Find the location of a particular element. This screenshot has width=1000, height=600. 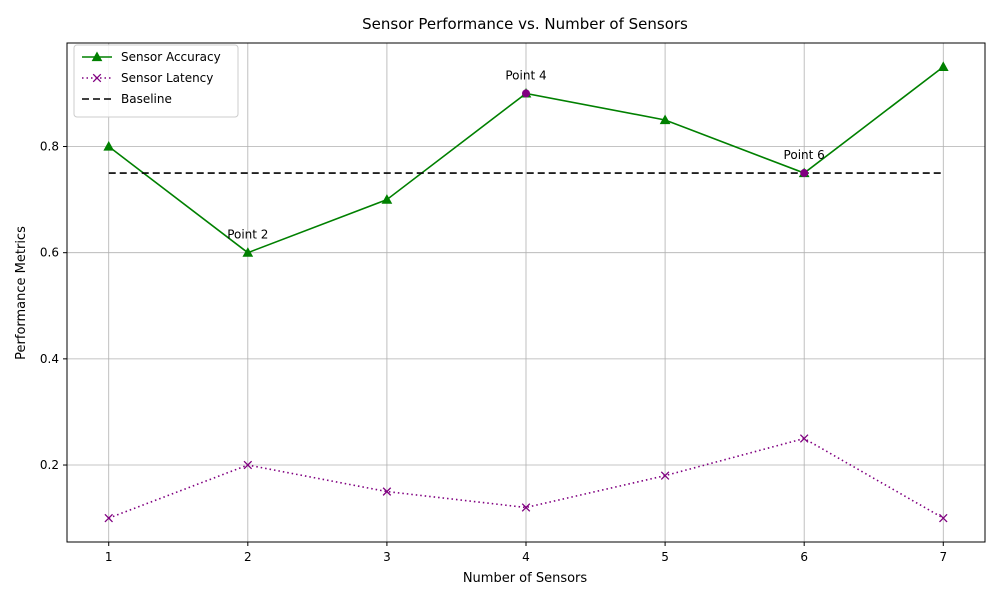

x-tick-label: 7 is located at coordinates (943, 557).